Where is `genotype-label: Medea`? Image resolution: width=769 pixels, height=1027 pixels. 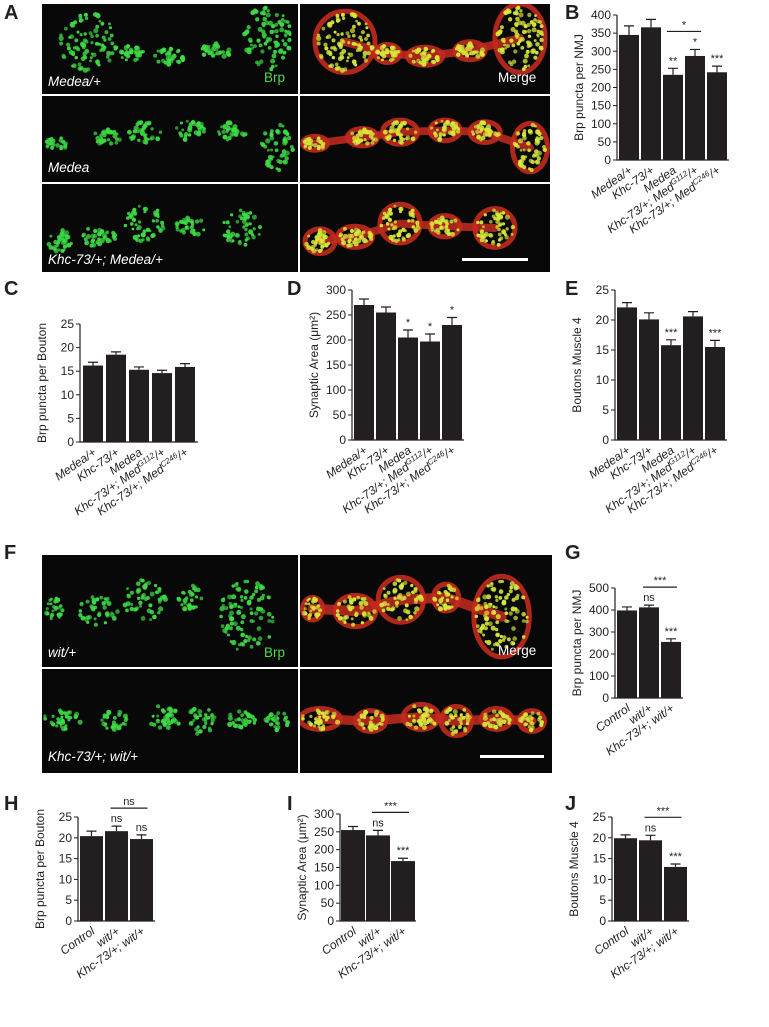 genotype-label: Medea is located at coordinates (69, 167).